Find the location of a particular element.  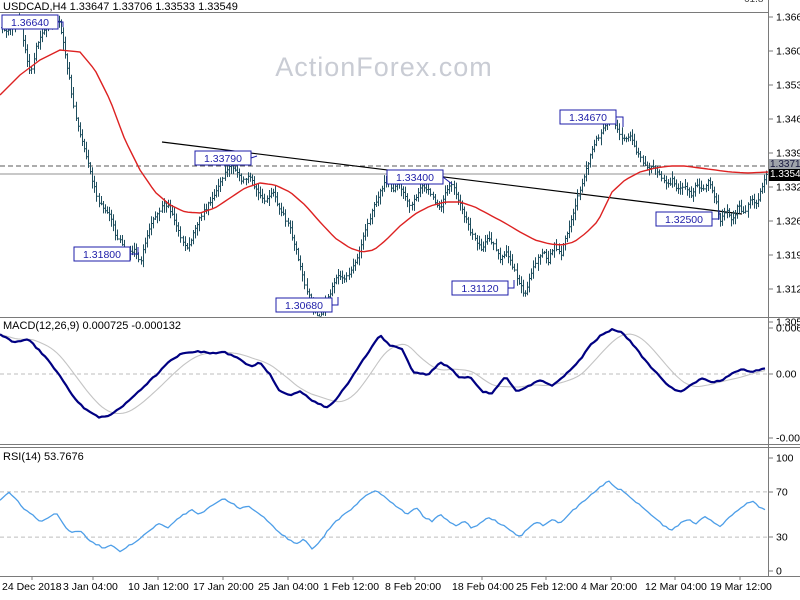

price-callout-text: 1.33790 is located at coordinates (223, 159).